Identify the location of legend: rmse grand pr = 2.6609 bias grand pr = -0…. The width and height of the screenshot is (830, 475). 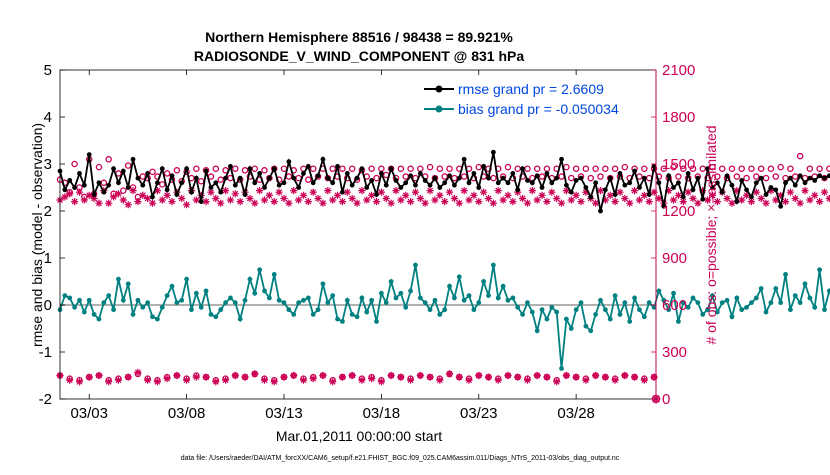
(534, 99).